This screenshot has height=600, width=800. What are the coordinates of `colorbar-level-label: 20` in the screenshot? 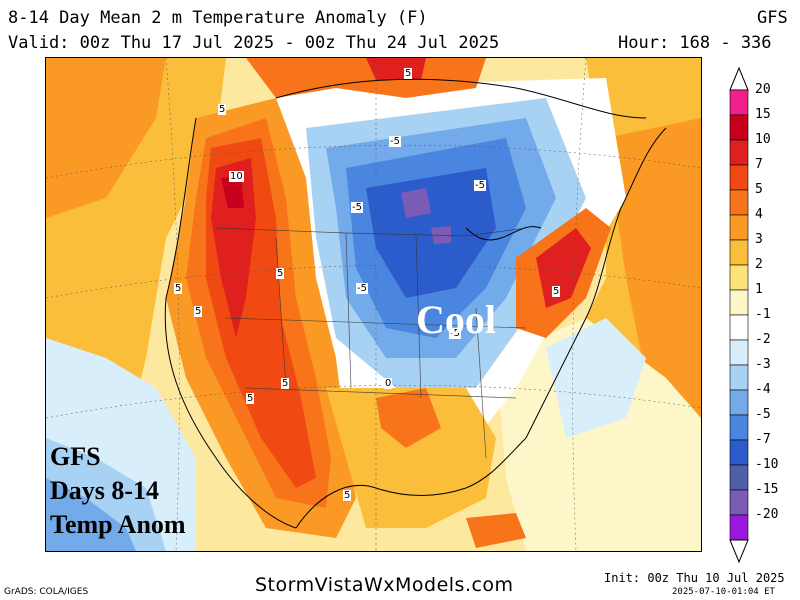 It's located at (763, 89).